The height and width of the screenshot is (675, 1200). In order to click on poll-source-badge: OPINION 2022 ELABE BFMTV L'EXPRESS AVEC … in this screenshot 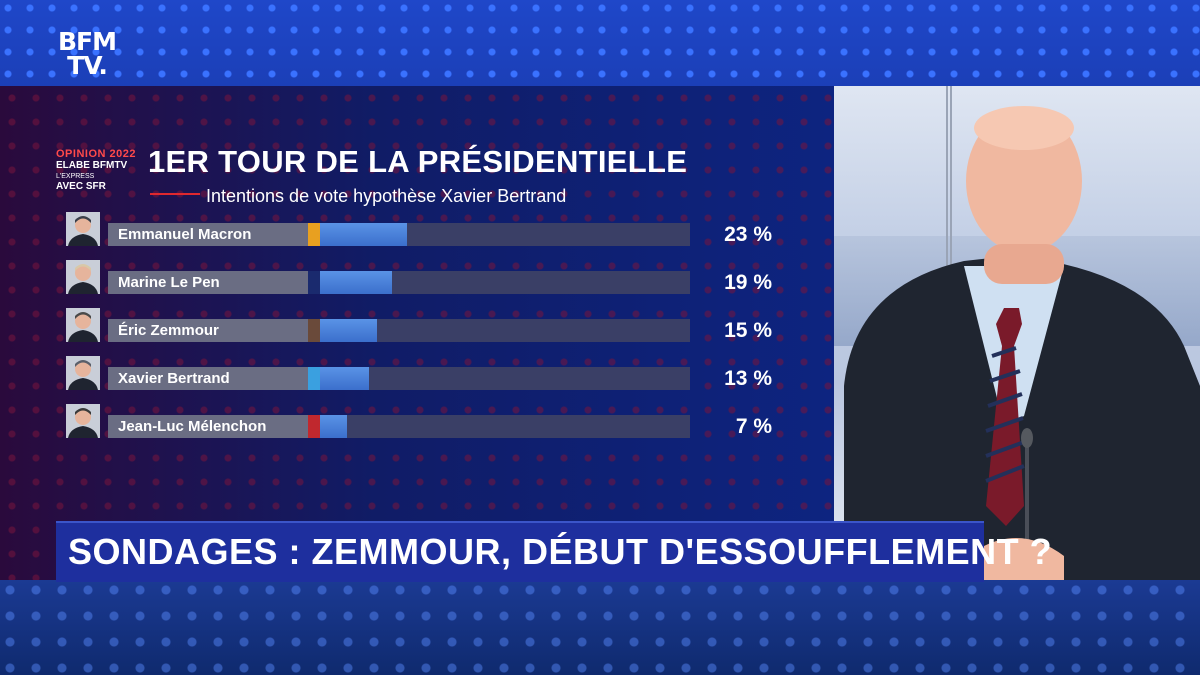, I will do `click(97, 171)`.